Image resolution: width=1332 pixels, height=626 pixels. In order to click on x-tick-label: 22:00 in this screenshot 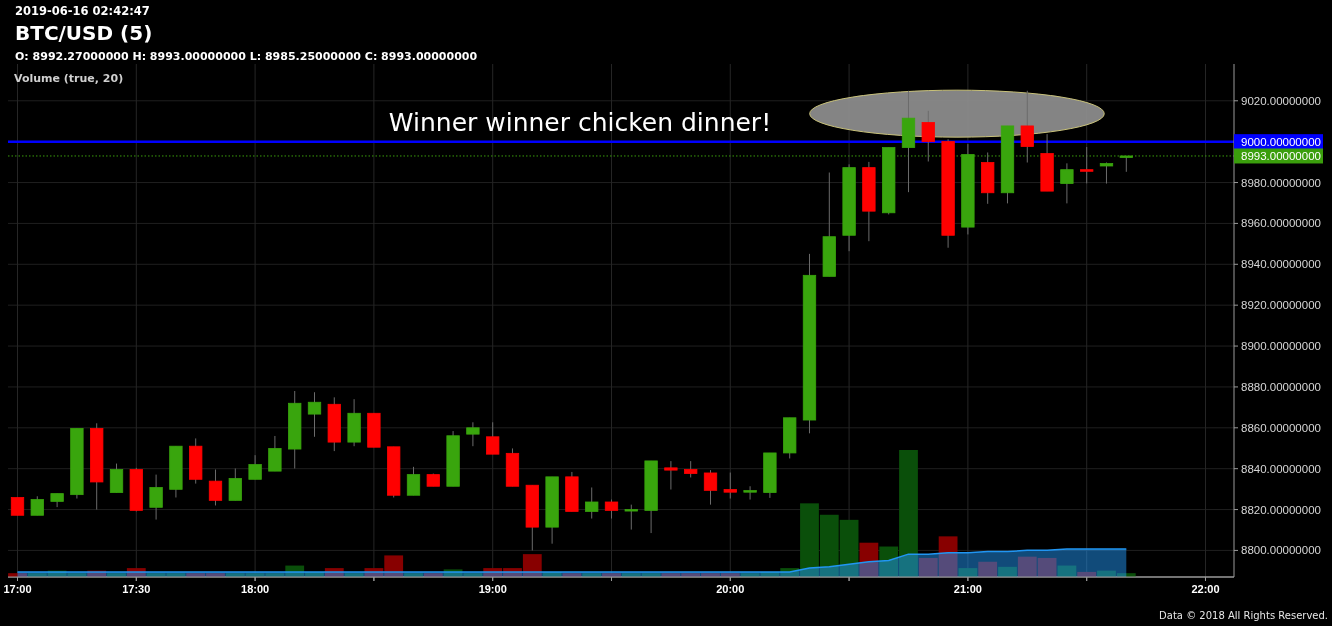, I will do `click(1205, 589)`.